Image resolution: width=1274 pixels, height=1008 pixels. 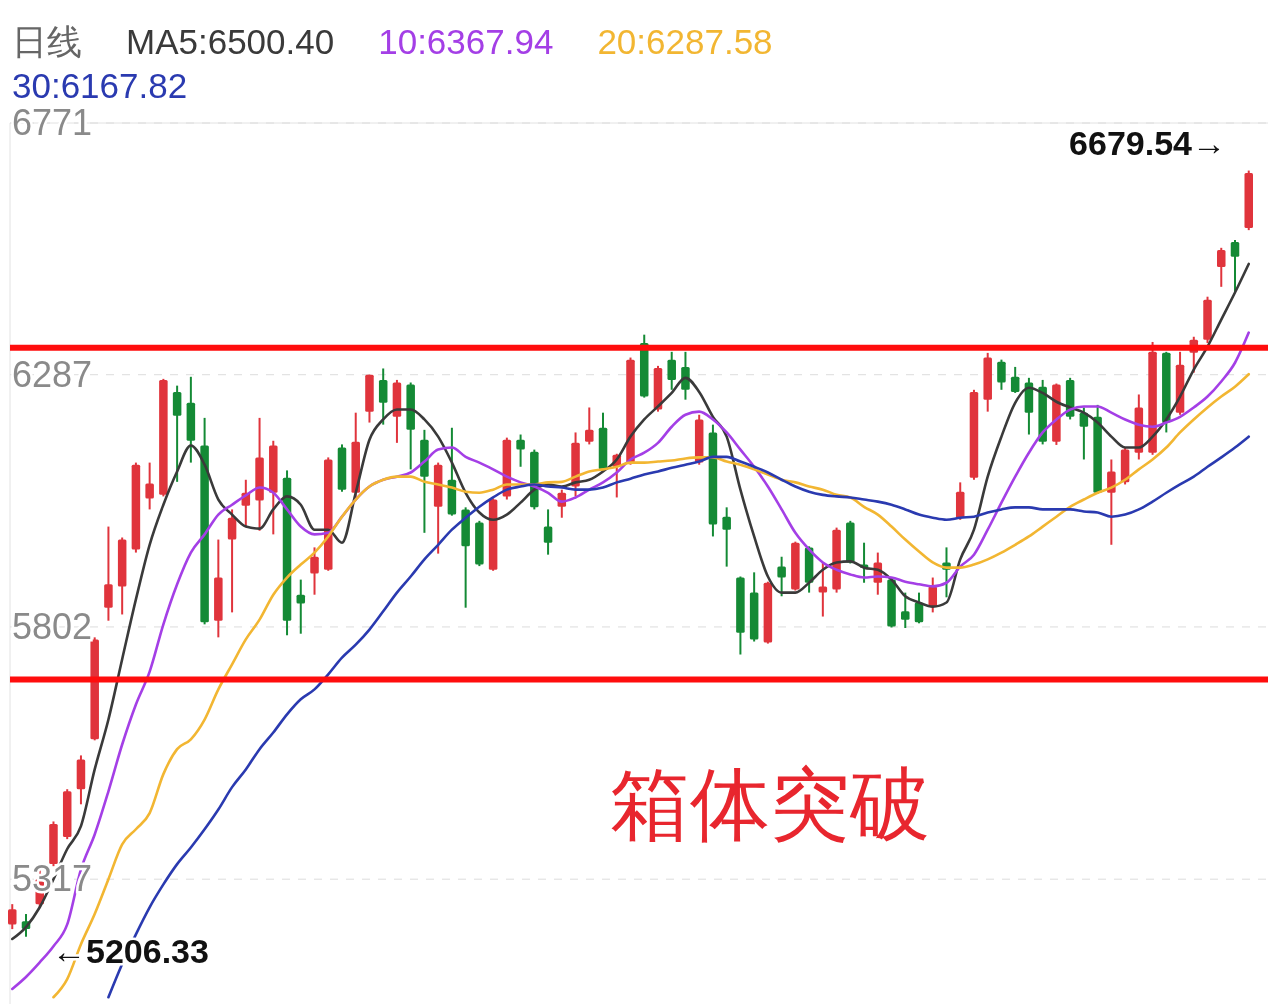 What do you see at coordinates (1147, 143) in the screenshot?
I see `annotation: 6679.54→` at bounding box center [1147, 143].